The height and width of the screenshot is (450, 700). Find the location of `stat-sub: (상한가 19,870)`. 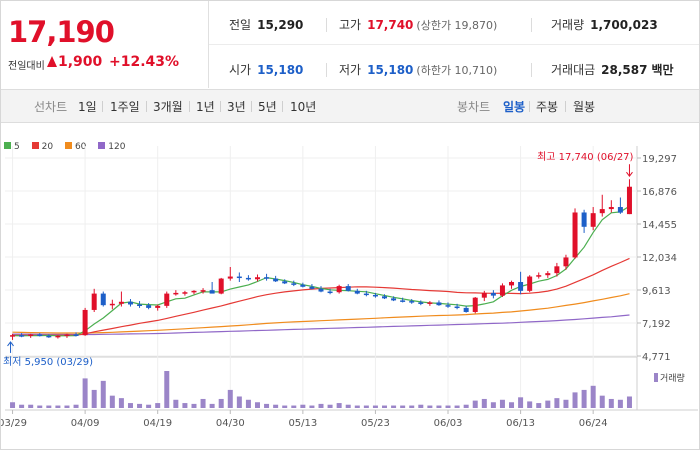

stat-sub: (상한가 19,870) is located at coordinates (457, 25).